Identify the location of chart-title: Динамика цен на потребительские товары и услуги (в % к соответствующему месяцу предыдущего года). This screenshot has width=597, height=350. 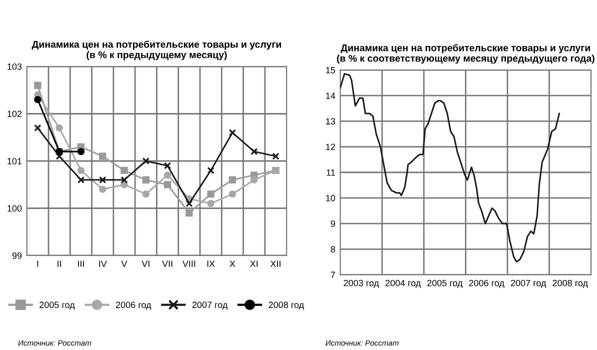
(465, 54).